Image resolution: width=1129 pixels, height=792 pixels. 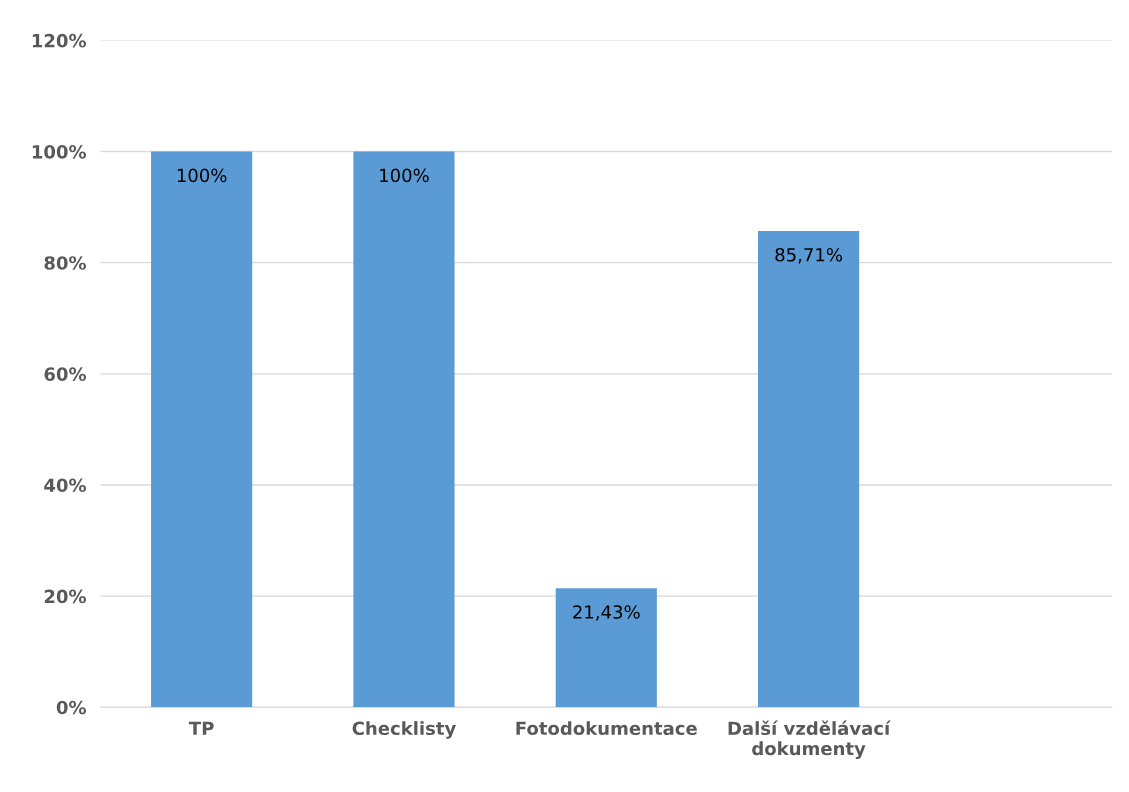 What do you see at coordinates (59, 152) in the screenshot?
I see `y-tick-label: 100%` at bounding box center [59, 152].